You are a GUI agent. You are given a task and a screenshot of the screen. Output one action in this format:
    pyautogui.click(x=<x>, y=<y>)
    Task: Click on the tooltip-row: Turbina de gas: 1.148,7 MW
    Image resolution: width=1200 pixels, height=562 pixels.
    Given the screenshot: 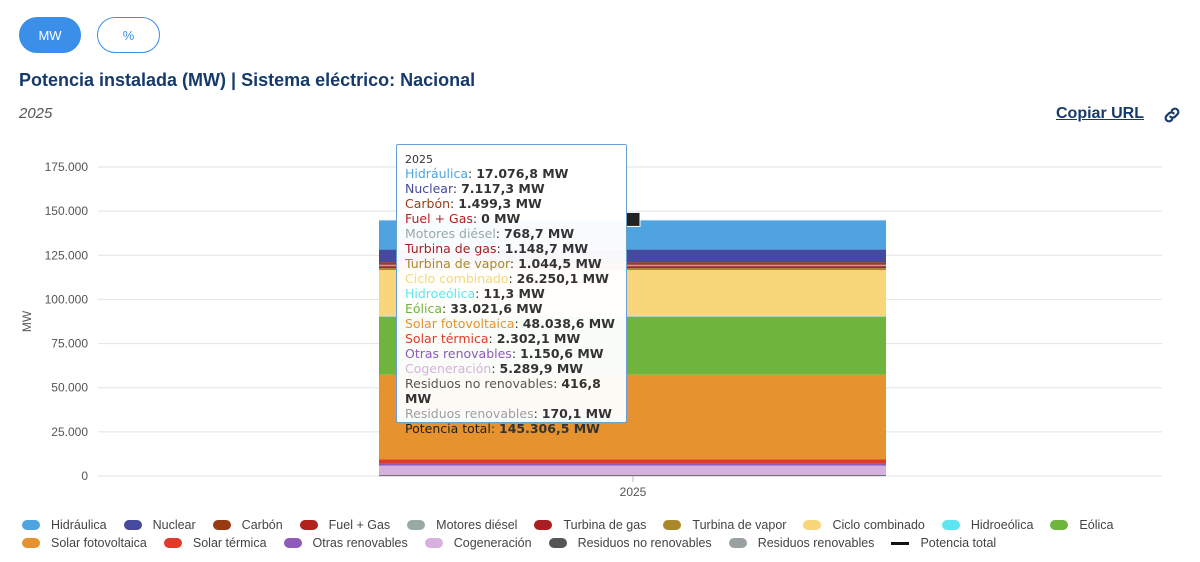 What is the action you would take?
    pyautogui.click(x=497, y=248)
    